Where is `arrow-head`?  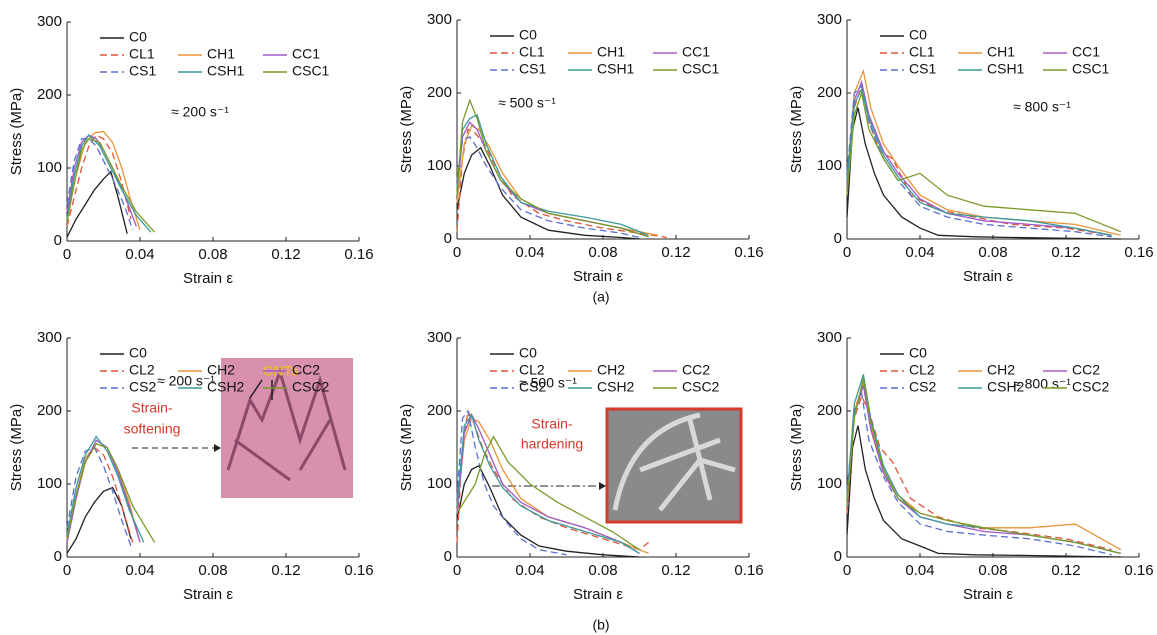
arrow-head is located at coordinates (602, 486).